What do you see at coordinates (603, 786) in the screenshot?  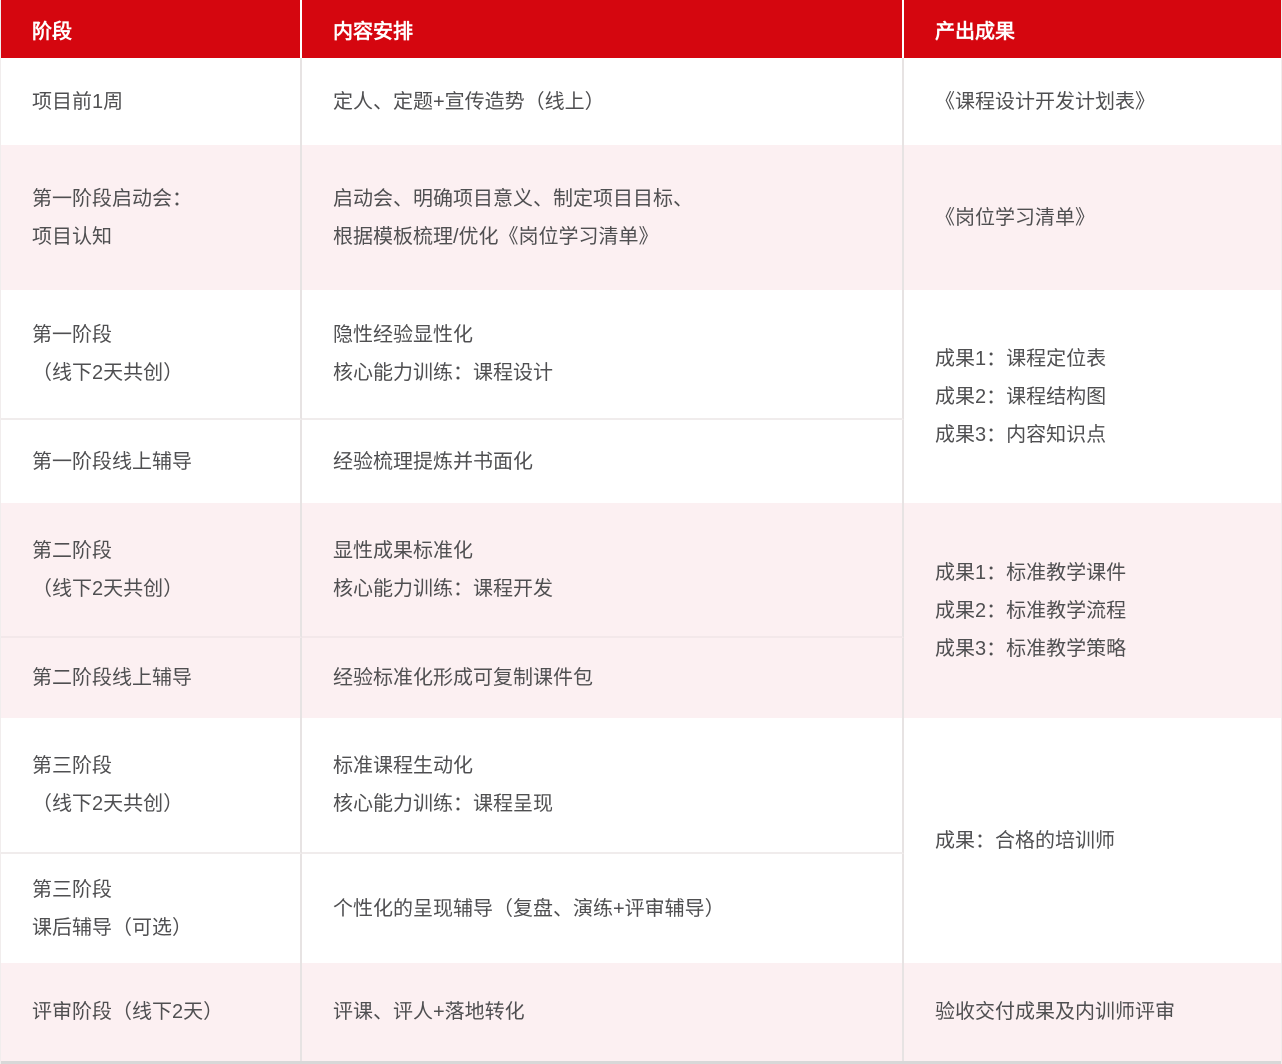 I see `content-cell: 标准课程生动化 核心能力训练：课程呈现` at bounding box center [603, 786].